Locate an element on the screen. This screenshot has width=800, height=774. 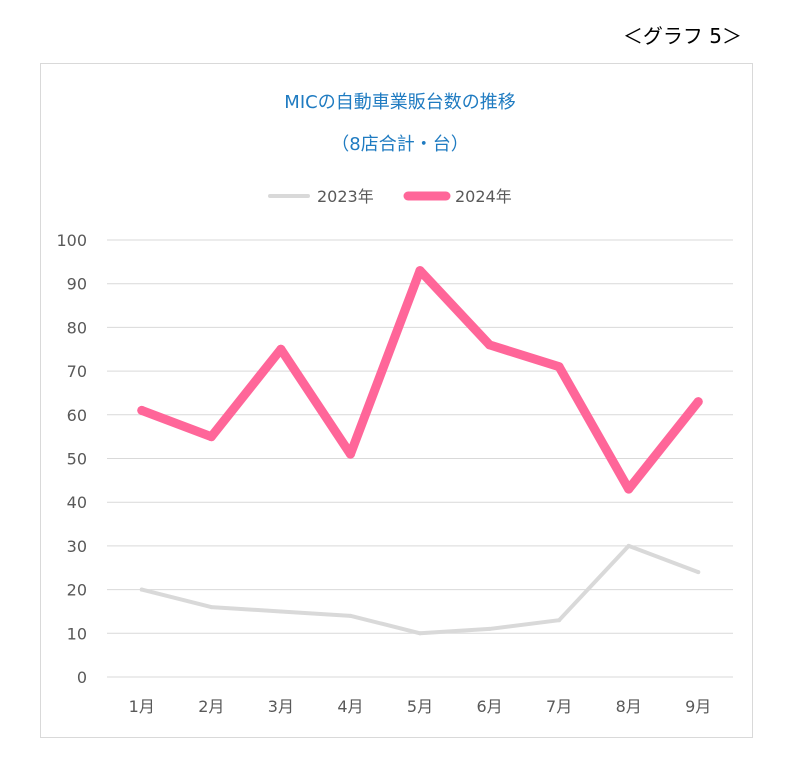
y-tick-label: 70 is located at coordinates (77, 371).